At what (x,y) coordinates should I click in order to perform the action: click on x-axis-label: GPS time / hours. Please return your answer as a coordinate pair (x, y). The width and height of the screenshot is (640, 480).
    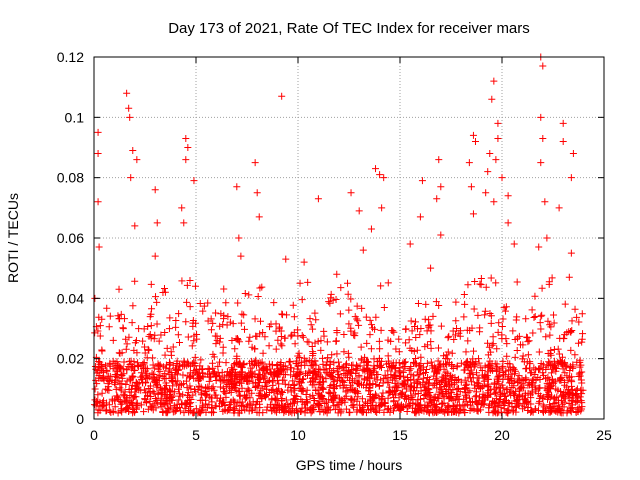
    Looking at the image, I should click on (349, 465).